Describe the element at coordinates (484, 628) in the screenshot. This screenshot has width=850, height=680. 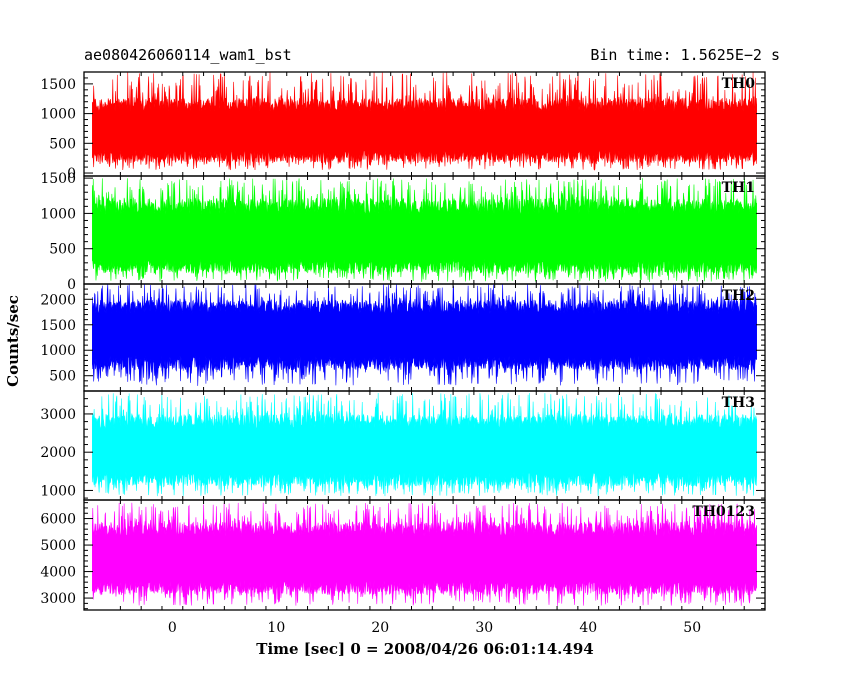
I see `x-tick-label: 30` at that location.